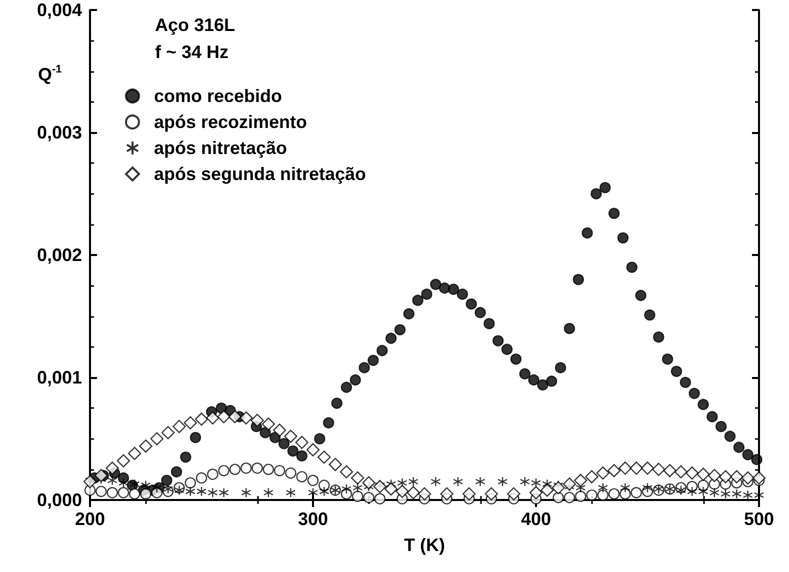 This screenshot has width=789, height=572. Describe the element at coordinates (195, 25) in the screenshot. I see `annotation: Aço 316L` at that location.